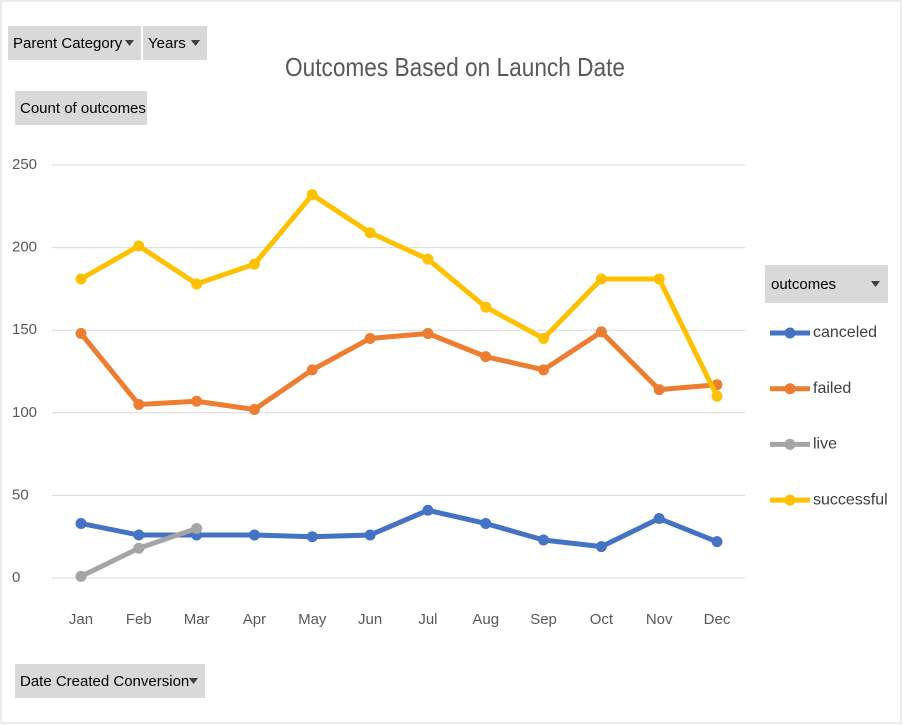 The height and width of the screenshot is (725, 903). Describe the element at coordinates (24, 412) in the screenshot. I see `y-tick-label: 100` at that location.